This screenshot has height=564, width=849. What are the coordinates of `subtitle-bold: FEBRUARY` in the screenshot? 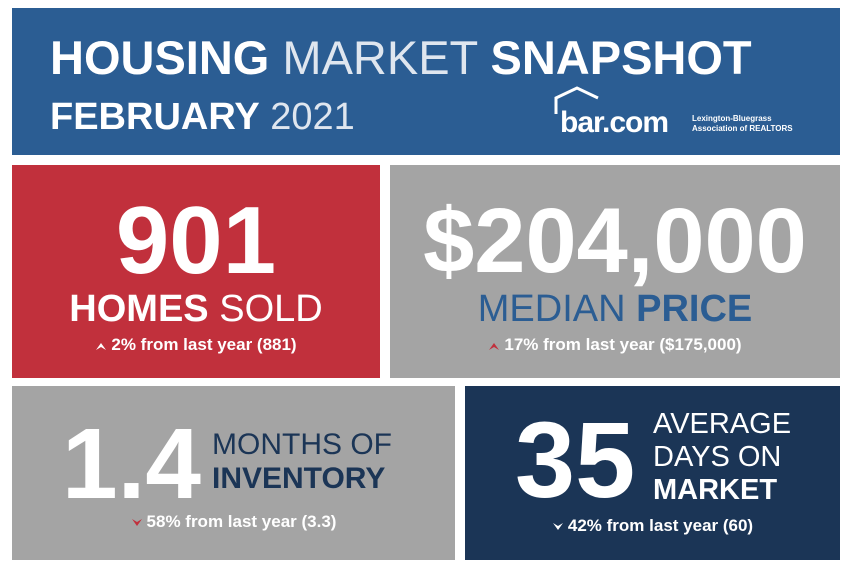 It's located at (155, 117).